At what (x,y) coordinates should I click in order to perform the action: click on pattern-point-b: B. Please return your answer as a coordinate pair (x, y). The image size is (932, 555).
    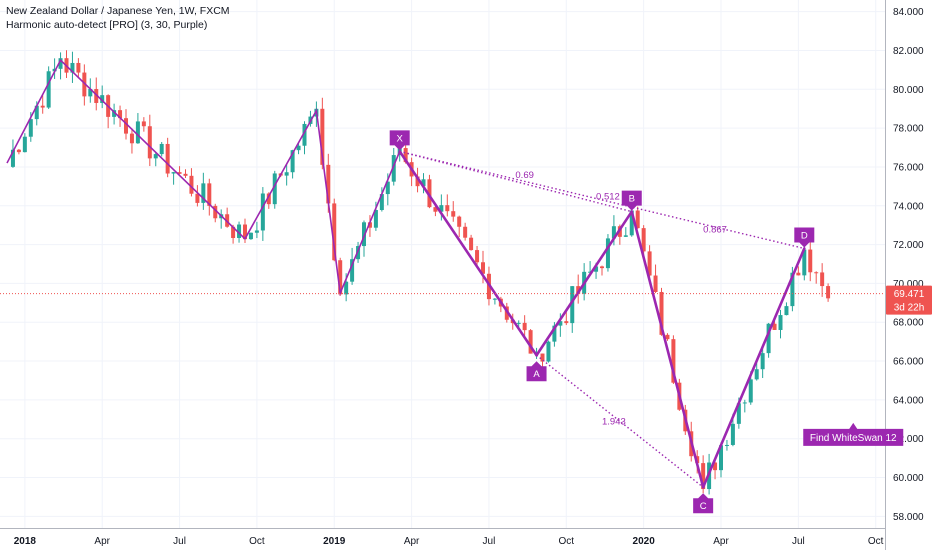
    Looking at the image, I should click on (631, 200).